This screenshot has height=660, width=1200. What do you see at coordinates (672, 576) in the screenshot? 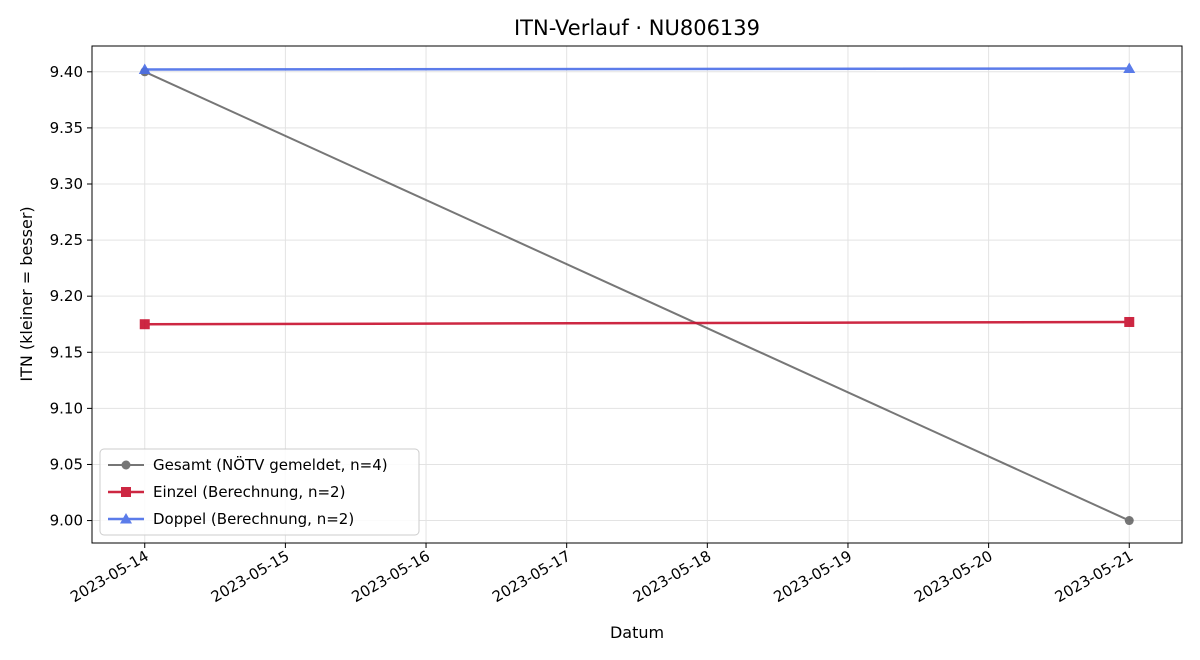
I see `x-tick-label: 2023-05-18` at bounding box center [672, 576].